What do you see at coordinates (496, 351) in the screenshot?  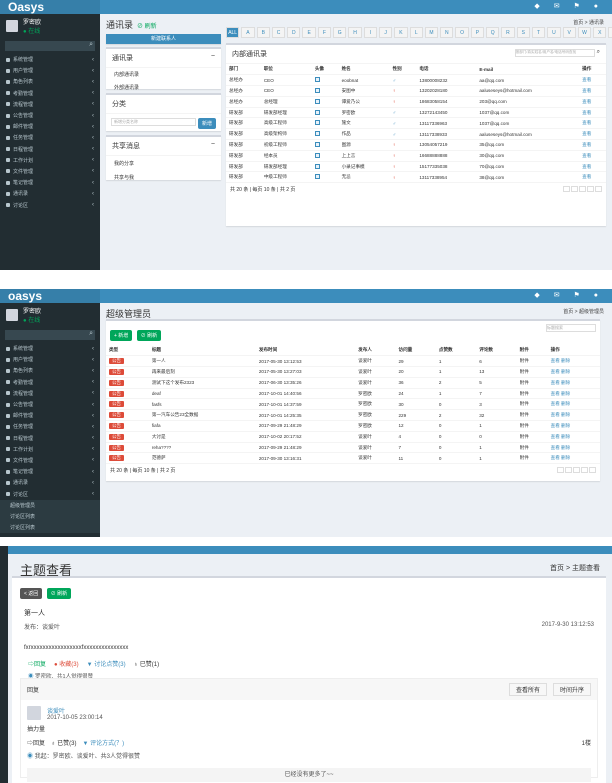 I see `column-header: 评论数` at bounding box center [496, 351].